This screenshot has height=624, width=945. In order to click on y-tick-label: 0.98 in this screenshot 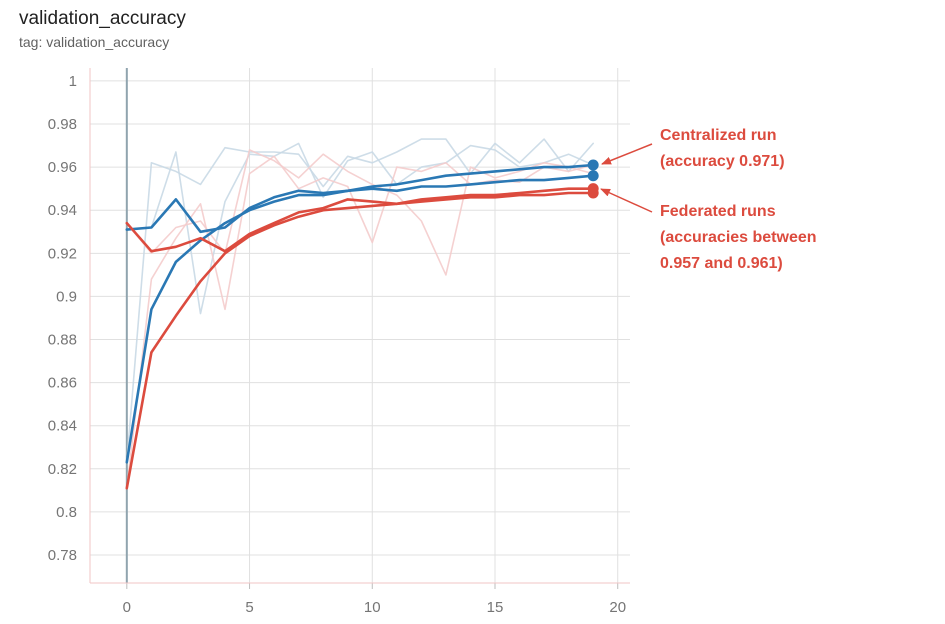, I will do `click(62, 124)`.